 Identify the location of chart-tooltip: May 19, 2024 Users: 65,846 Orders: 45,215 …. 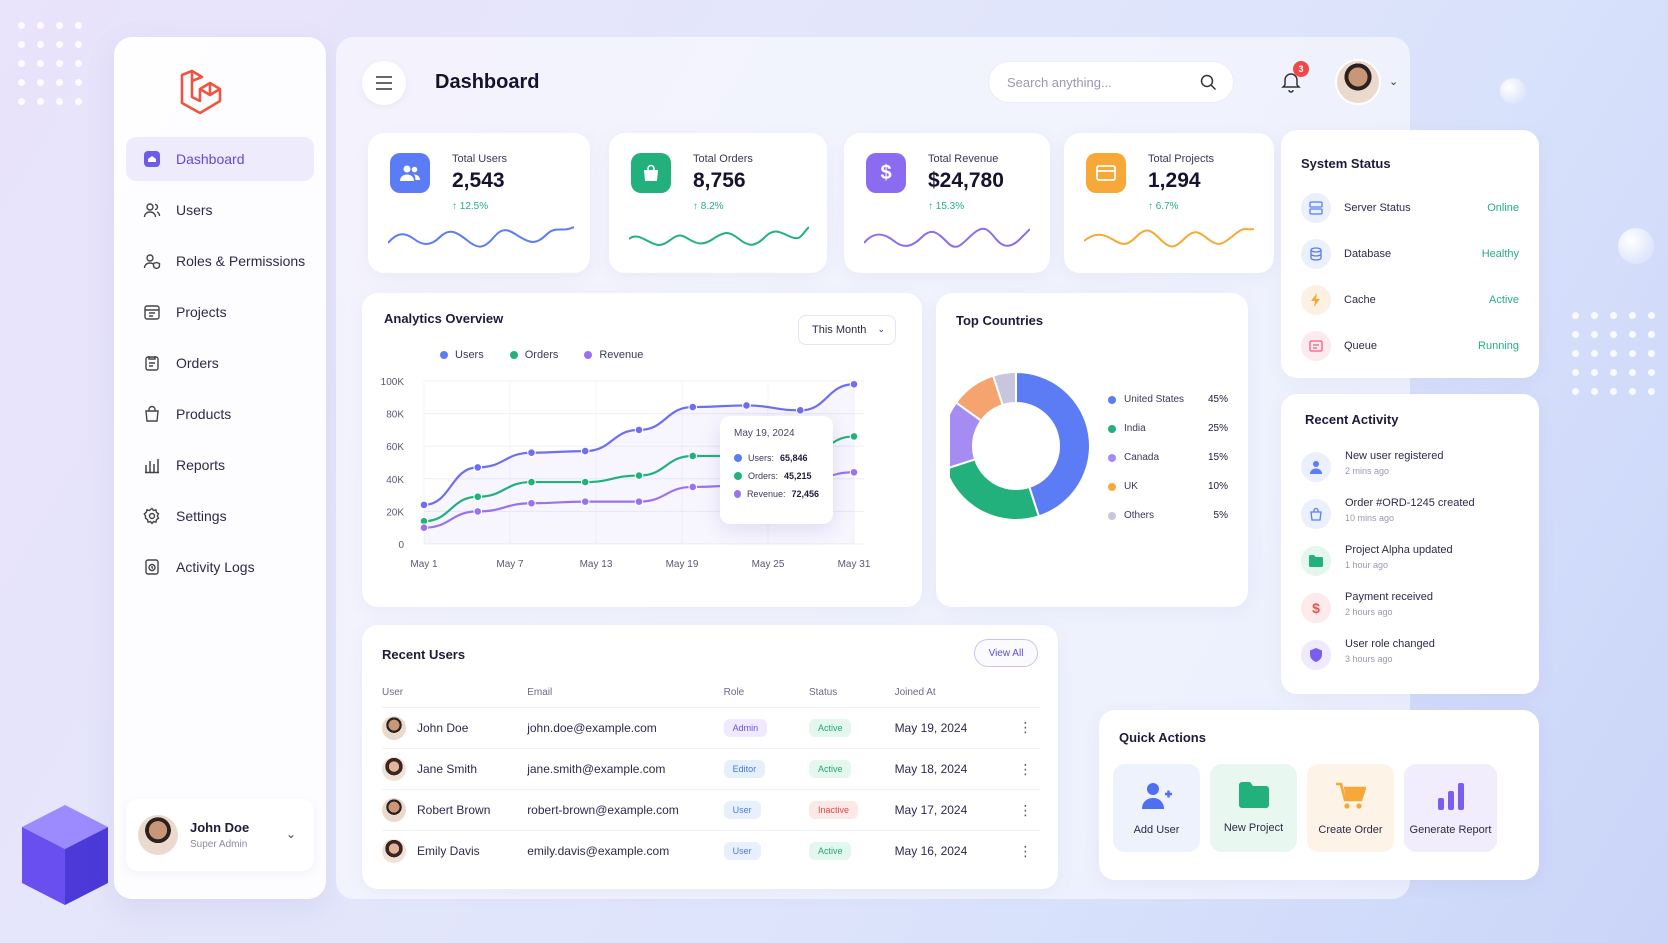
(776, 470).